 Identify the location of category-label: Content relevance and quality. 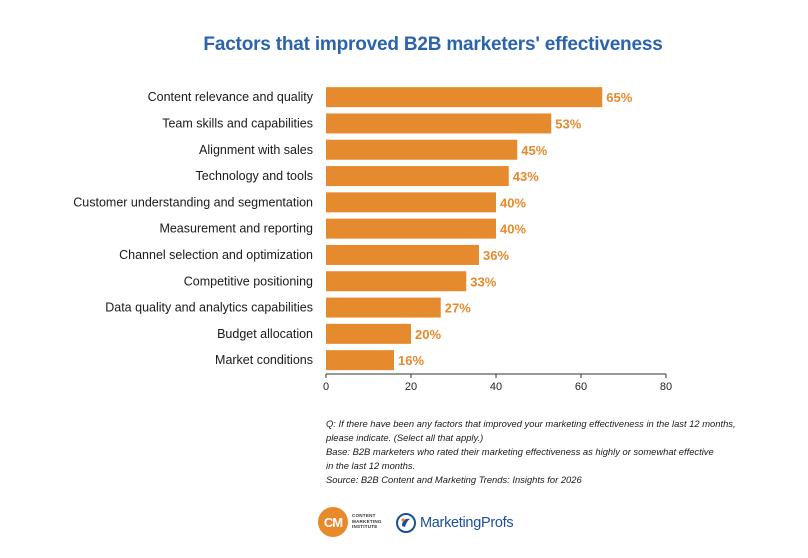
(231, 97).